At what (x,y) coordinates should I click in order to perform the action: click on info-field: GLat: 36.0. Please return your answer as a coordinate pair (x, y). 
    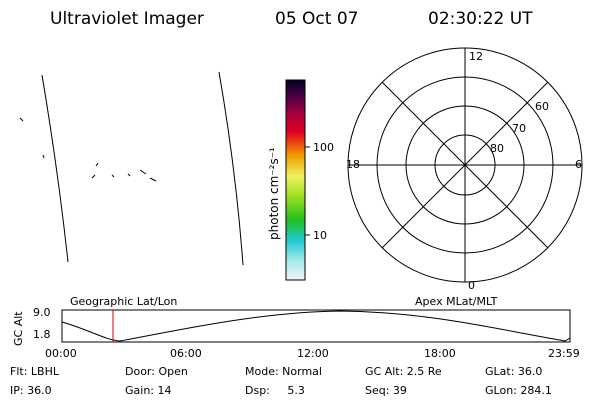
    Looking at the image, I should click on (513, 371).